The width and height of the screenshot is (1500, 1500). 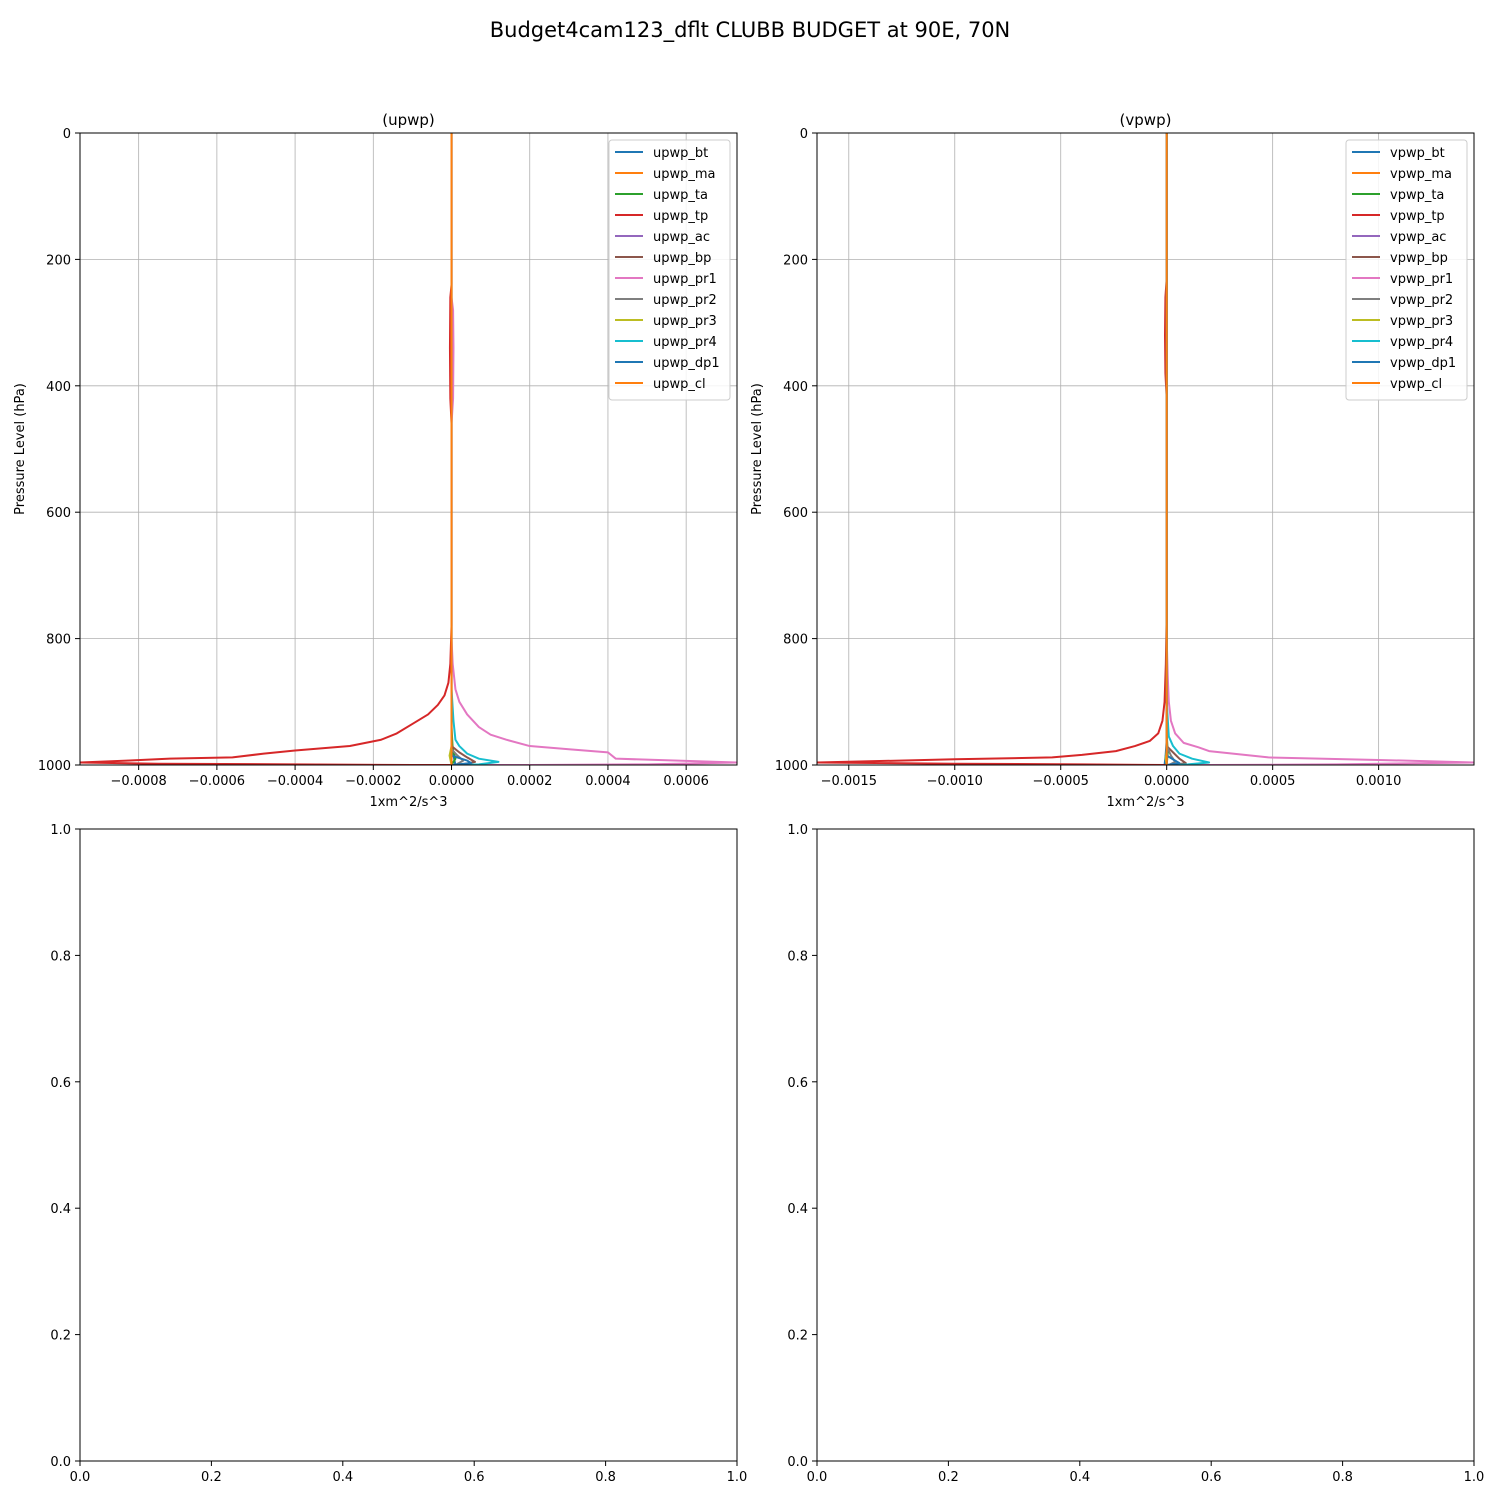 What do you see at coordinates (608, 781) in the screenshot?
I see `x-tick-label: 0.0004` at bounding box center [608, 781].